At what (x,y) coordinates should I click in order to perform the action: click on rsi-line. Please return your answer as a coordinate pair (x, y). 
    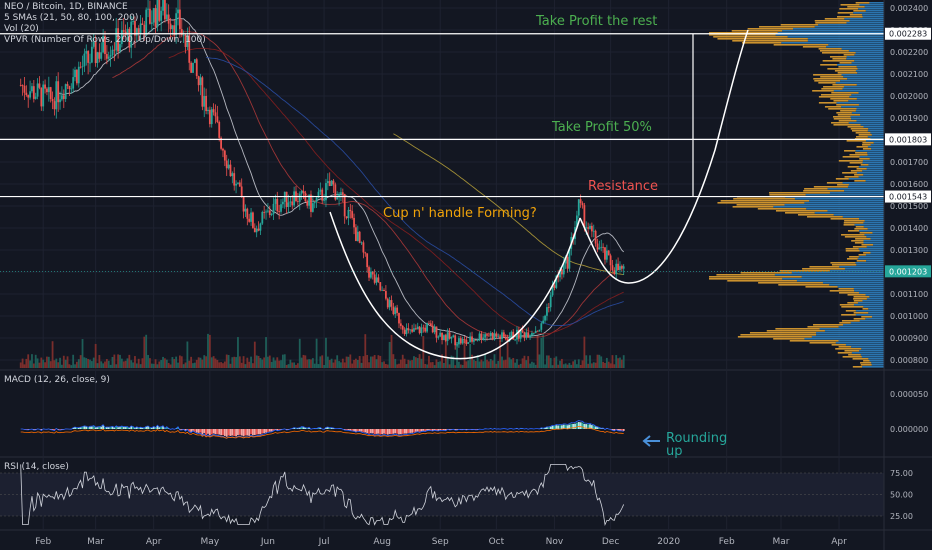
    Looking at the image, I should click on (322, 495).